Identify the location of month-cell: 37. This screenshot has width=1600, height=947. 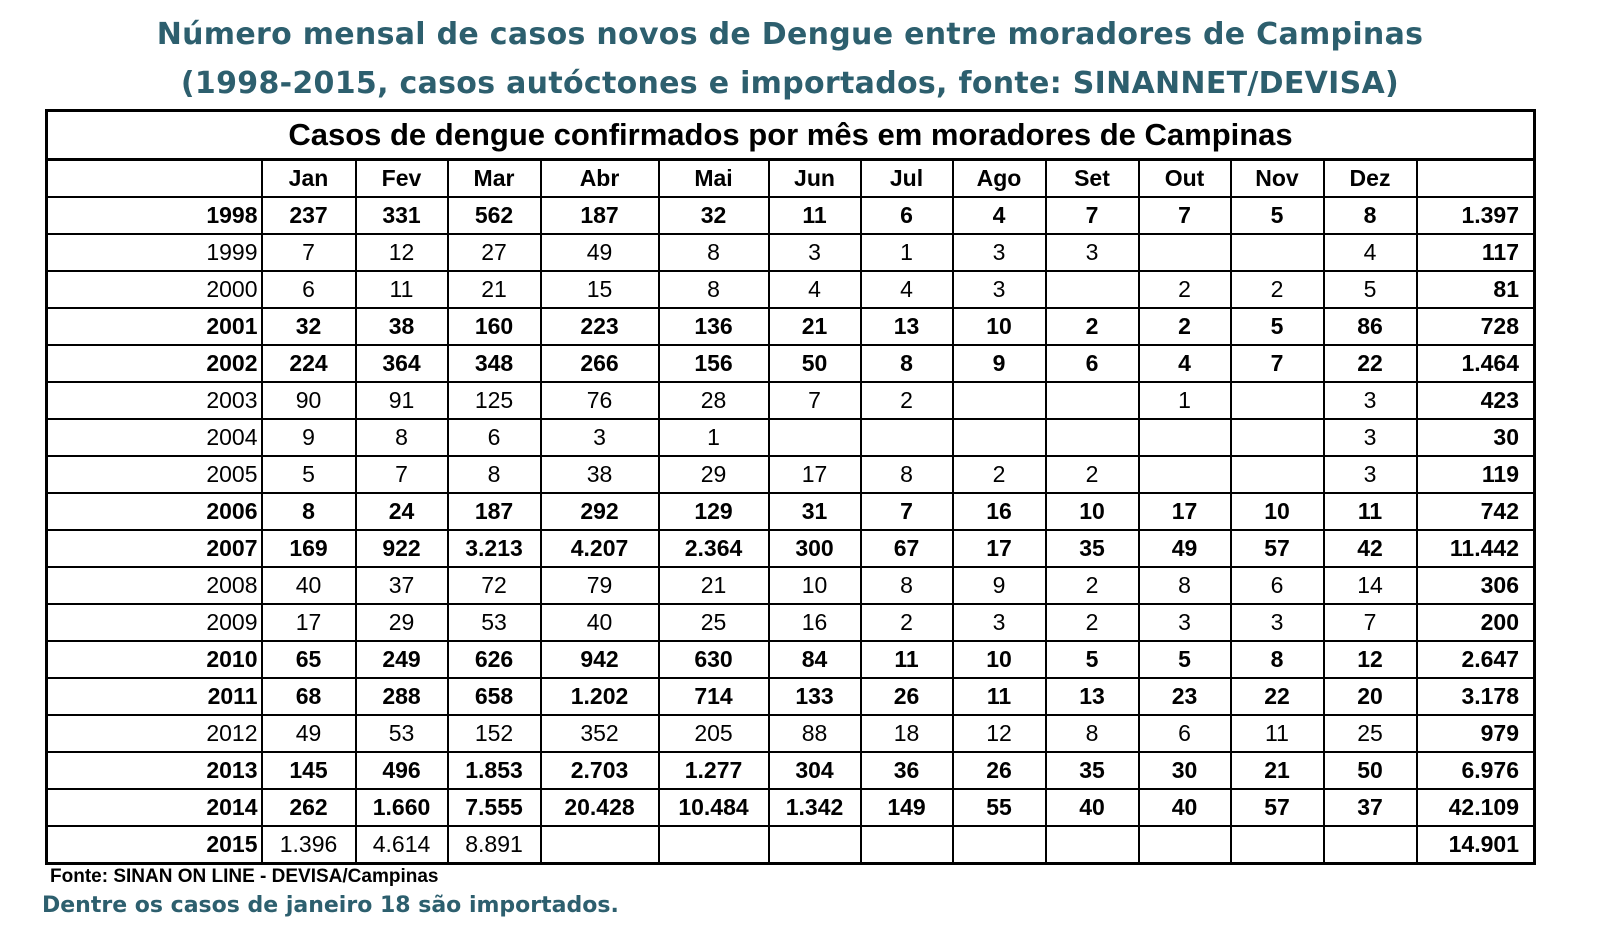
(1370, 807).